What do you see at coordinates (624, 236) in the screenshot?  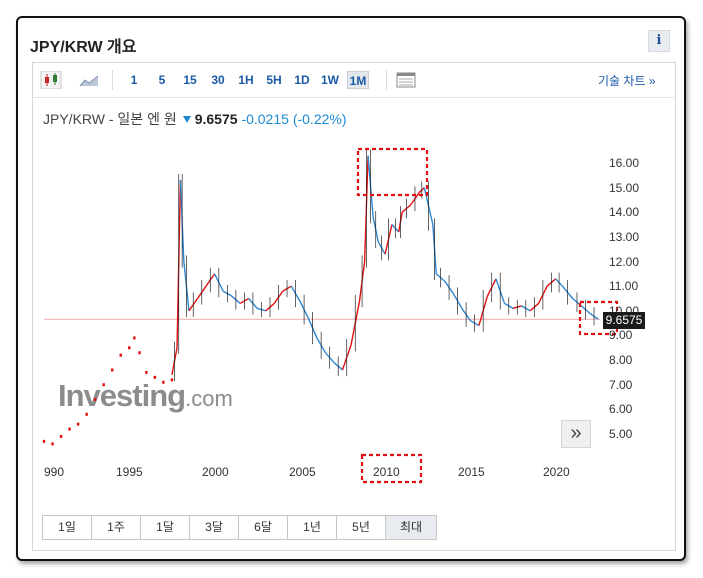 I see `y-tick-label: 13.00` at bounding box center [624, 236].